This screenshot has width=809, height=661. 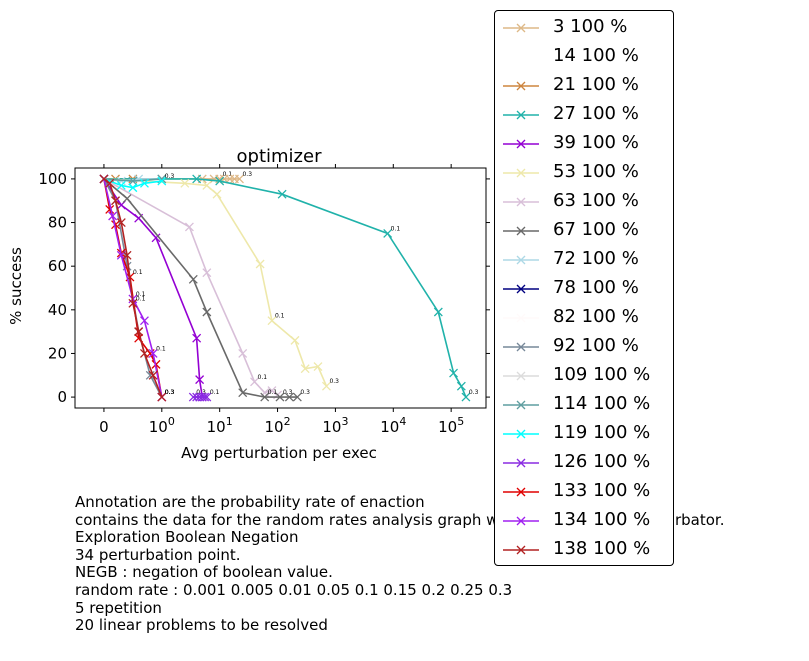 What do you see at coordinates (585, 404) in the screenshot?
I see `legend-item: 114 100 %` at bounding box center [585, 404].